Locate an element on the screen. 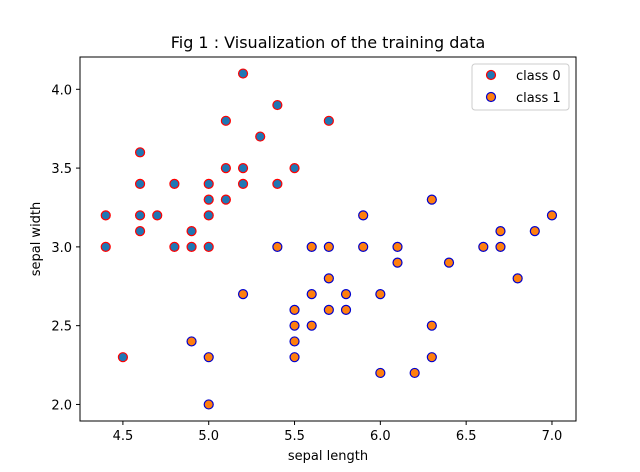 The width and height of the screenshot is (640, 472). x-axis: 4.5 5.0 5.5 6.0 6.5 7.0 is located at coordinates (338, 432).